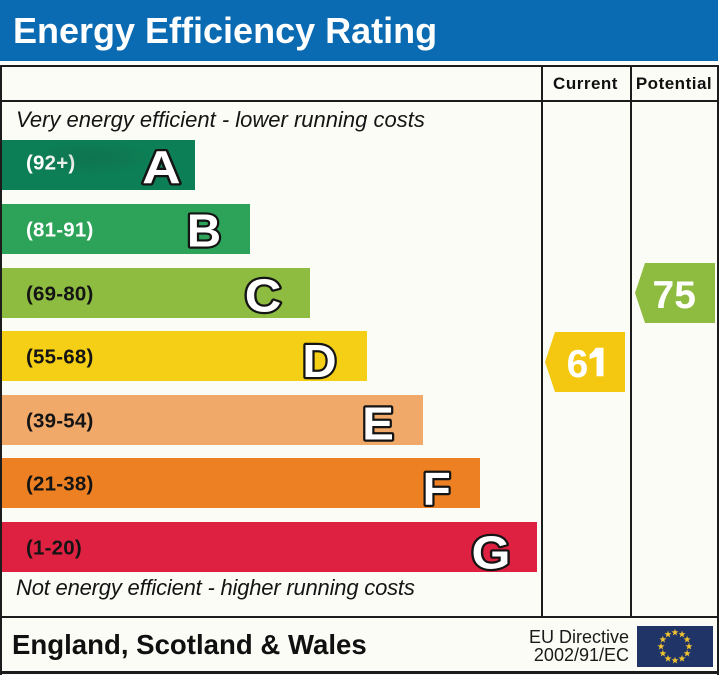 The image size is (719, 675). Describe the element at coordinates (319, 360) in the screenshot. I see `svg-text: D` at that location.